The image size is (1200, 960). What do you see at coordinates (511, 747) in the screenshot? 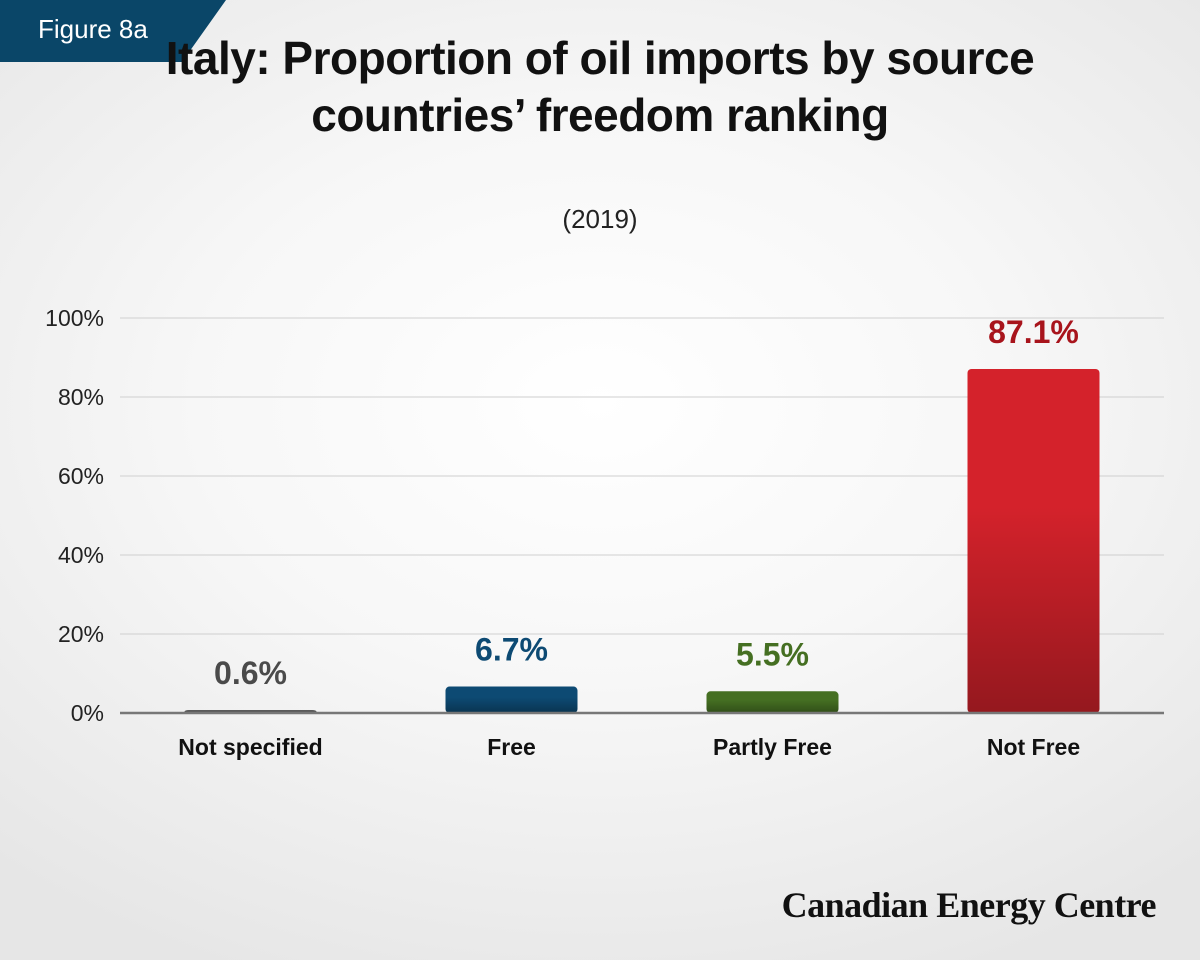
I see `x-tick-label: Free` at bounding box center [511, 747].